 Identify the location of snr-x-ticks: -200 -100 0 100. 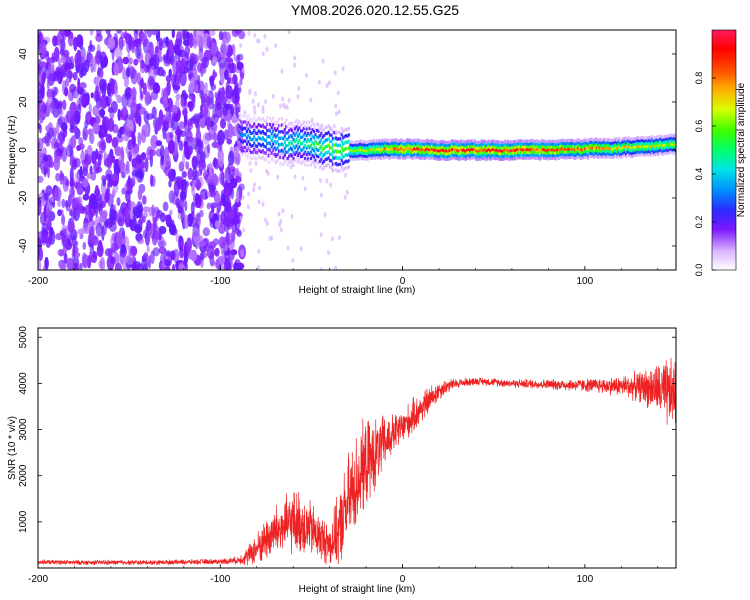
(343, 574).